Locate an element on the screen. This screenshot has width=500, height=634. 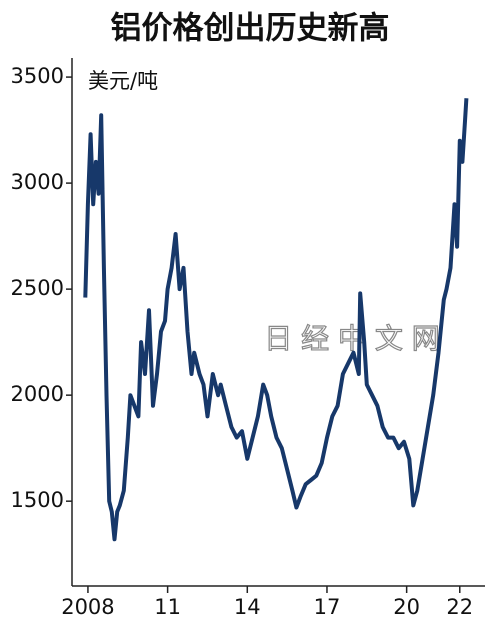
y-tick-label: 2500 is located at coordinates (37, 288).